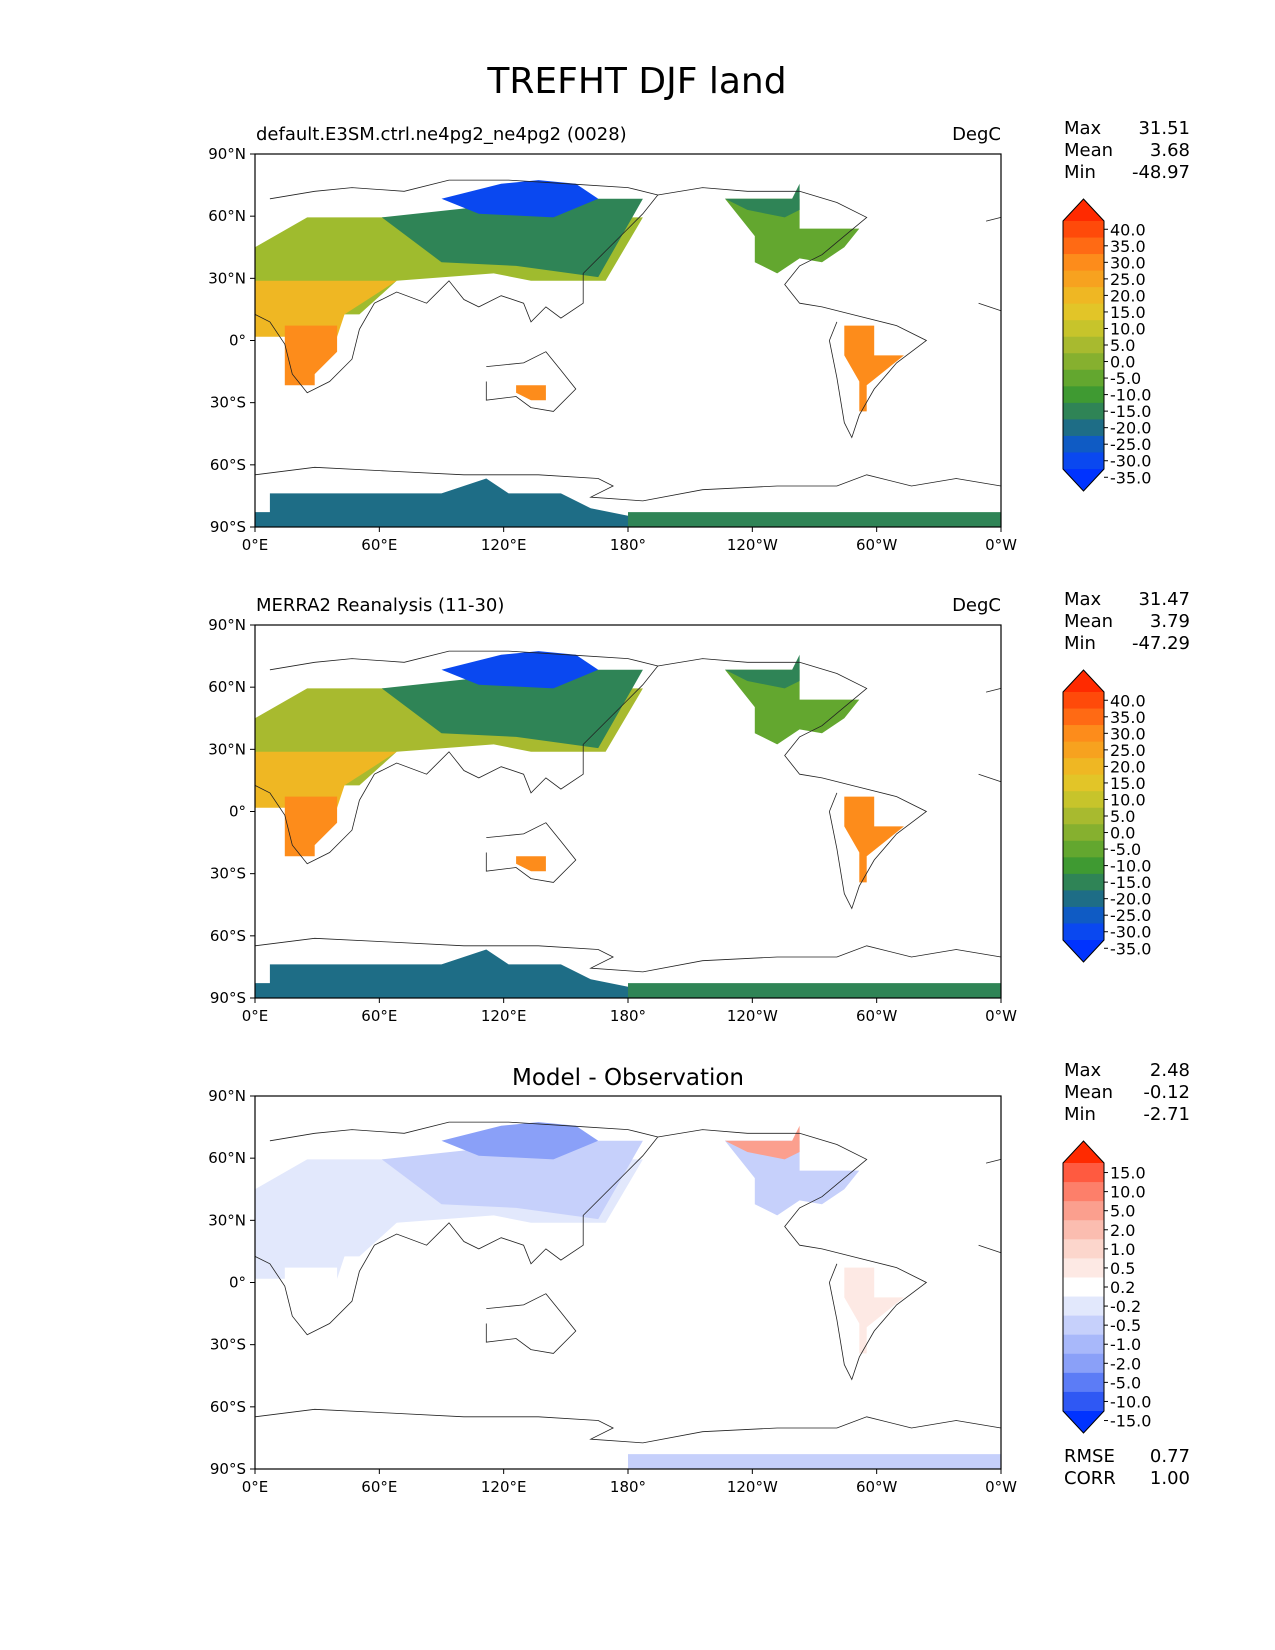  I want to click on colorbar-tick-label: 40.0, so click(1128, 229).